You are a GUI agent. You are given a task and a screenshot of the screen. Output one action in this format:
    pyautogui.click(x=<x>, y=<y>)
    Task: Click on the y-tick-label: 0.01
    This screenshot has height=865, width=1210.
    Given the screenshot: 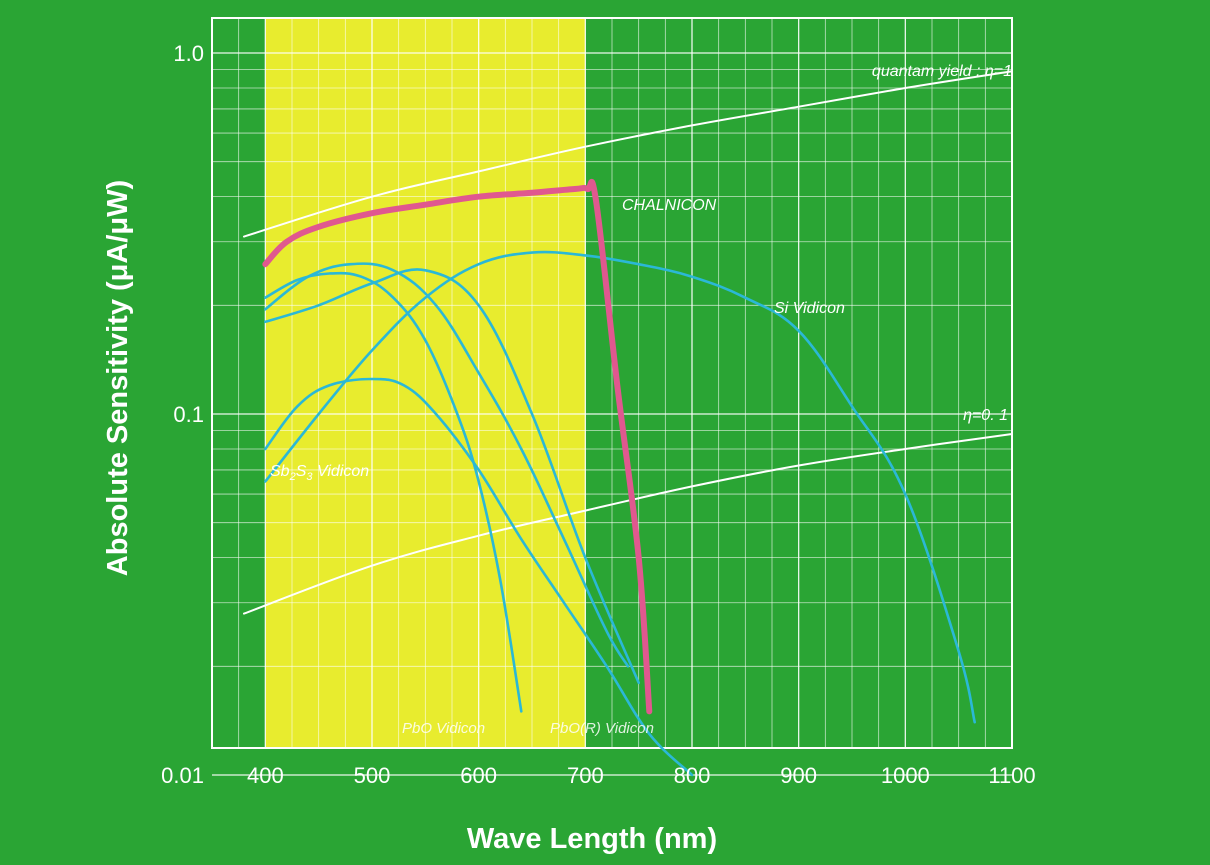 What is the action you would take?
    pyautogui.click(x=182, y=775)
    